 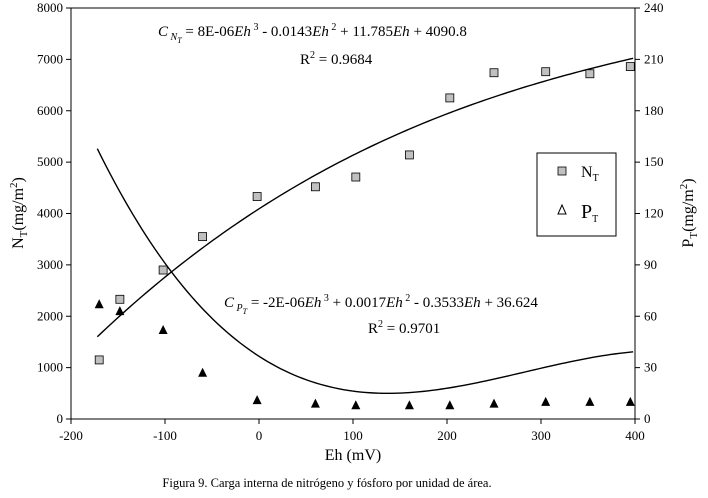 I want to click on x-tick-label: 0, so click(x=259, y=435).